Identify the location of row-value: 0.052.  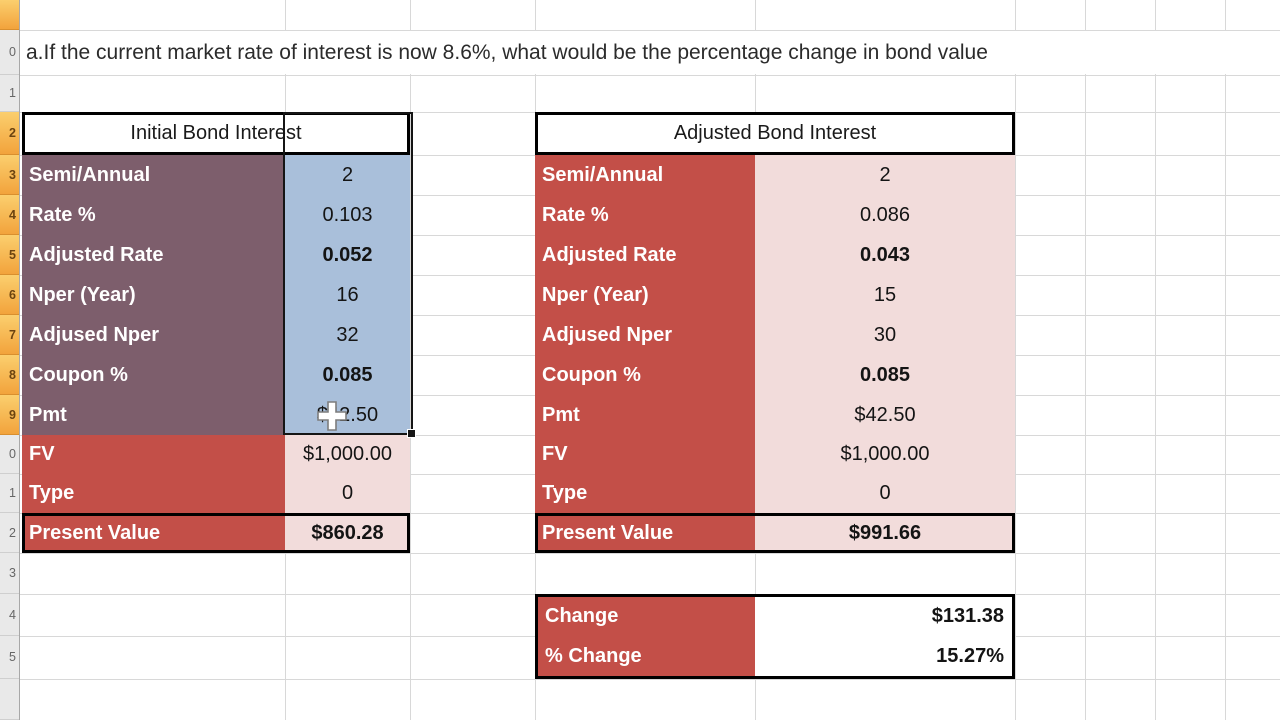
(347, 255).